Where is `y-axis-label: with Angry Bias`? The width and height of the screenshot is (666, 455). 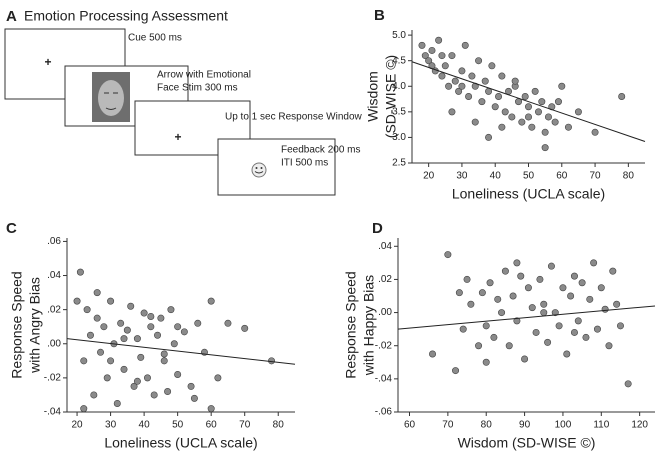
y-axis-label: with Angry Bias is located at coordinates (35, 325).